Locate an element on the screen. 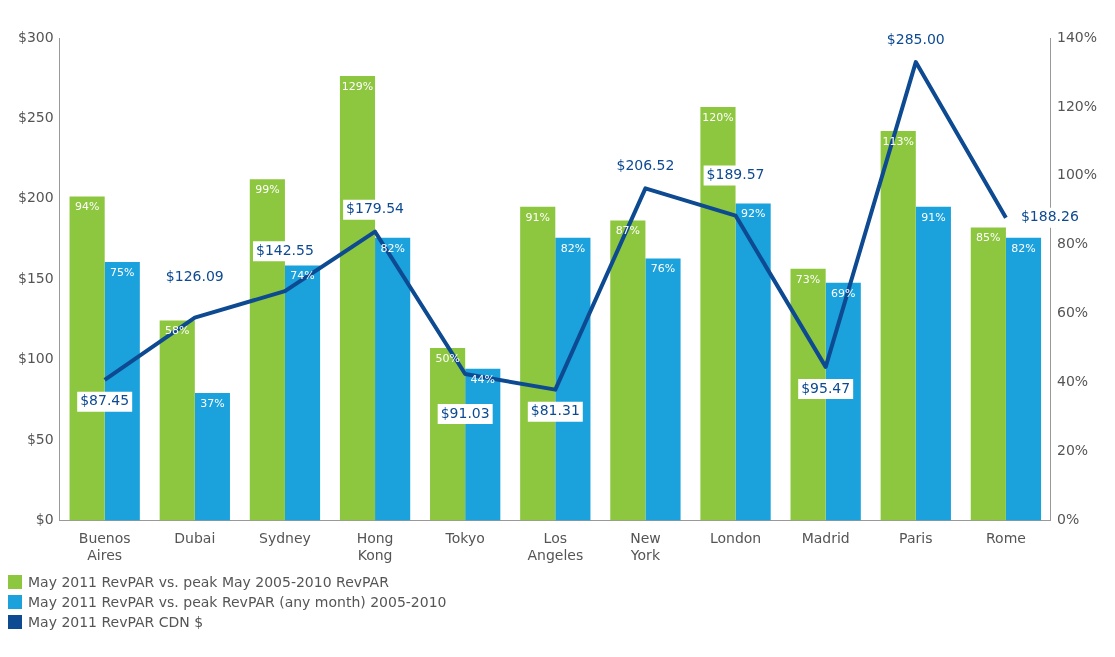  data-label: 75% is located at coordinates (122, 272).